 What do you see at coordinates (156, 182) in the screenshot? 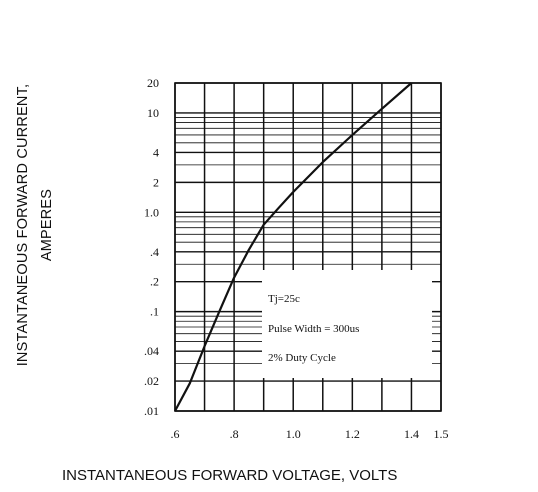
I see `y-tick-label: 2` at bounding box center [156, 182].